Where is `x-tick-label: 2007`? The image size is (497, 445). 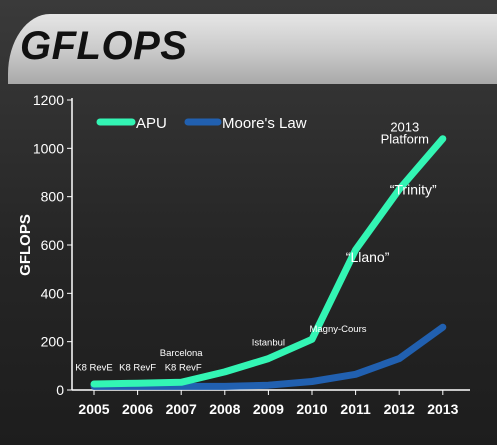
x-tick-label: 2007 is located at coordinates (181, 409).